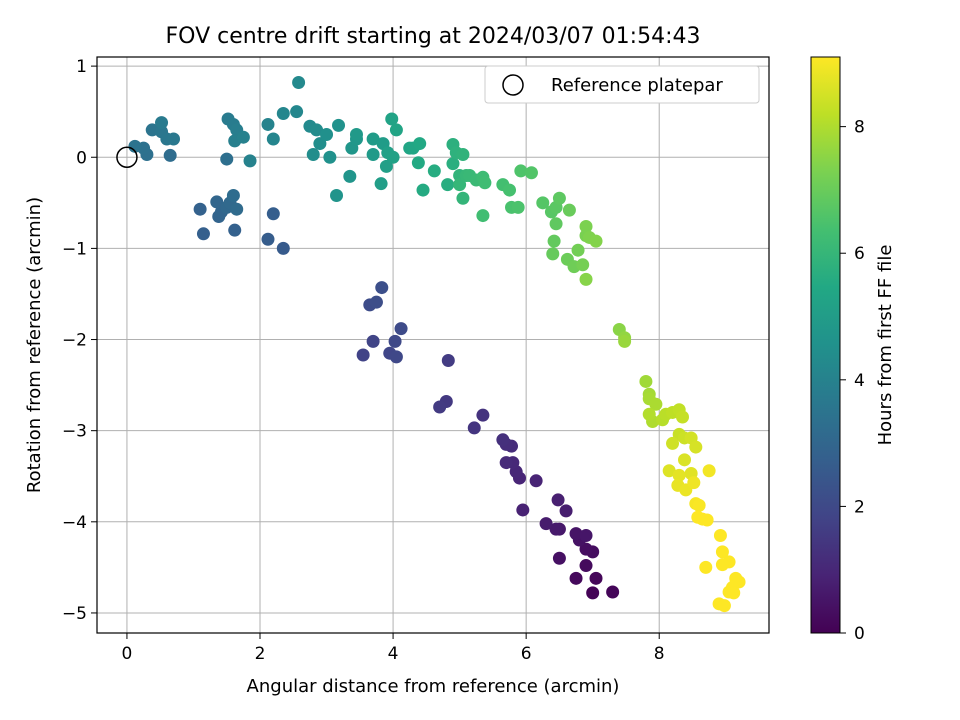 The height and width of the screenshot is (720, 960). I want to click on y-tick-label: 1, so click(81, 67).